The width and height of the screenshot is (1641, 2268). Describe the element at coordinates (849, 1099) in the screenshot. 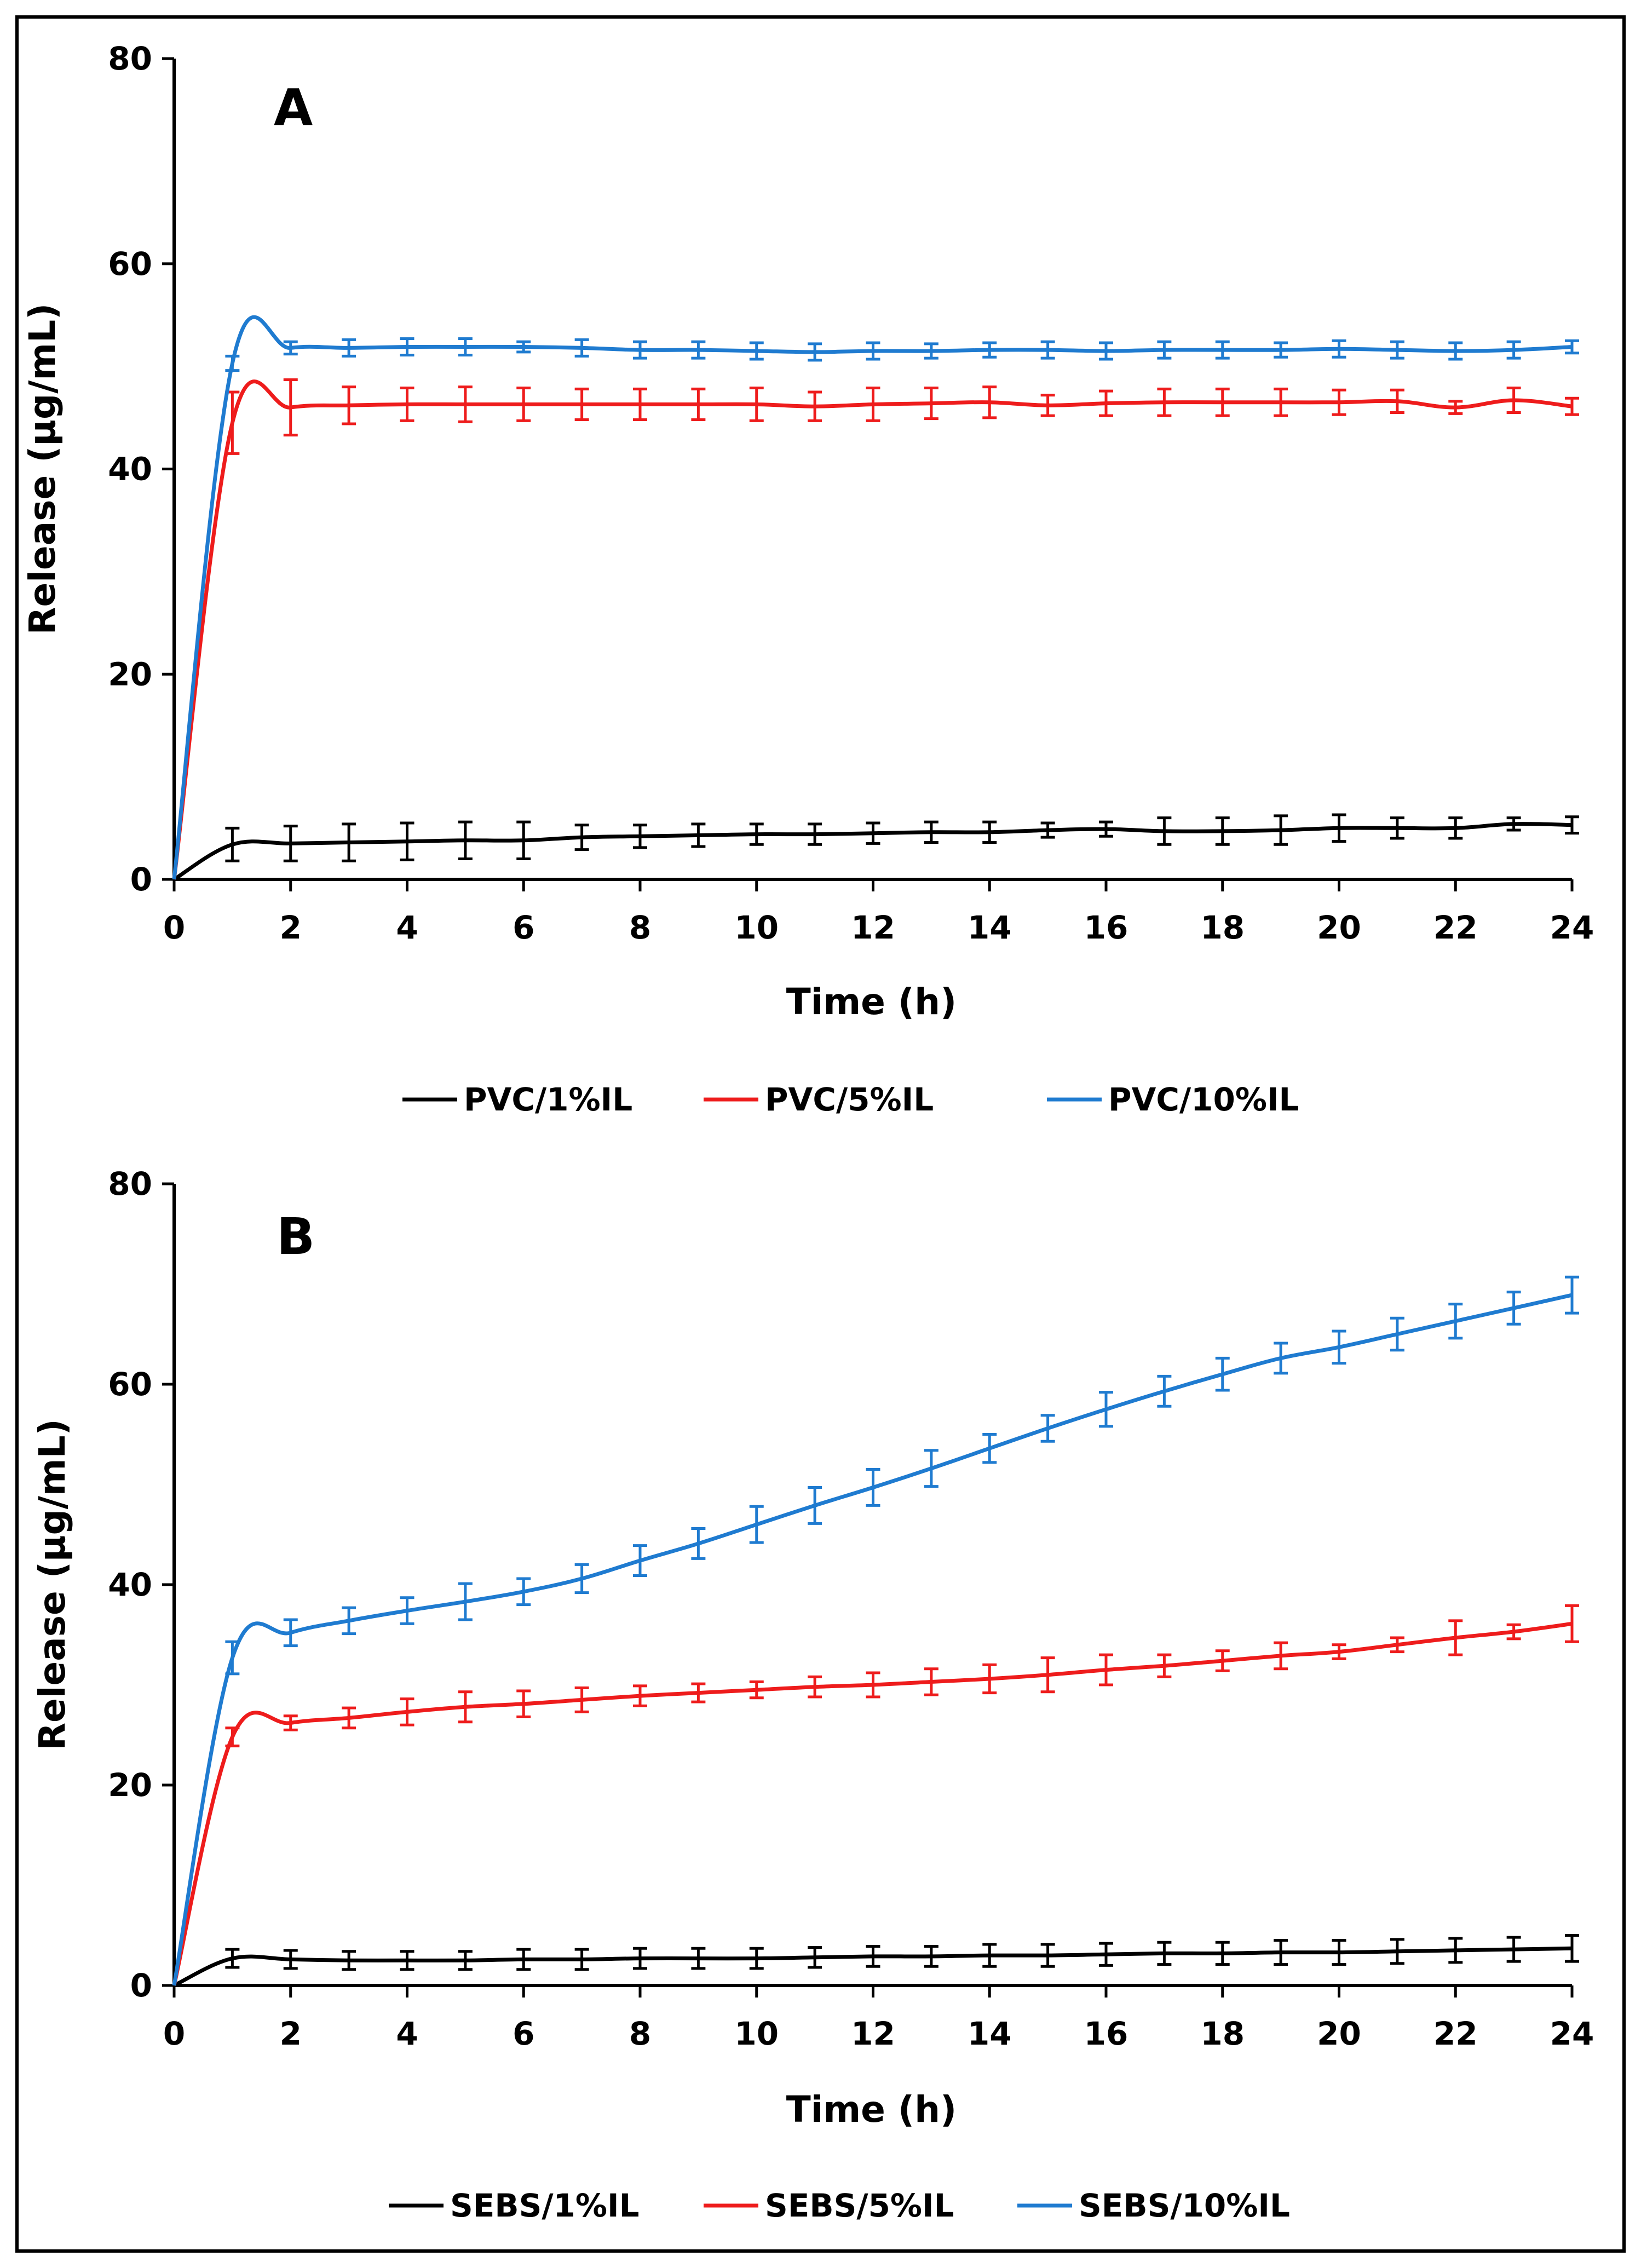

I see `panel-a-legend-label: PVC/5%IL` at that location.